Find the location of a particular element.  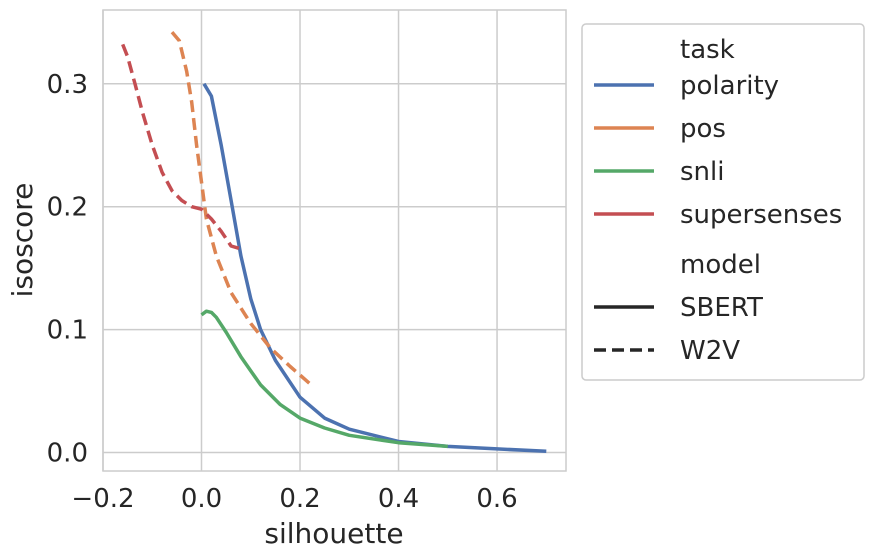

legend-label-w2v: W2V is located at coordinates (710, 351).